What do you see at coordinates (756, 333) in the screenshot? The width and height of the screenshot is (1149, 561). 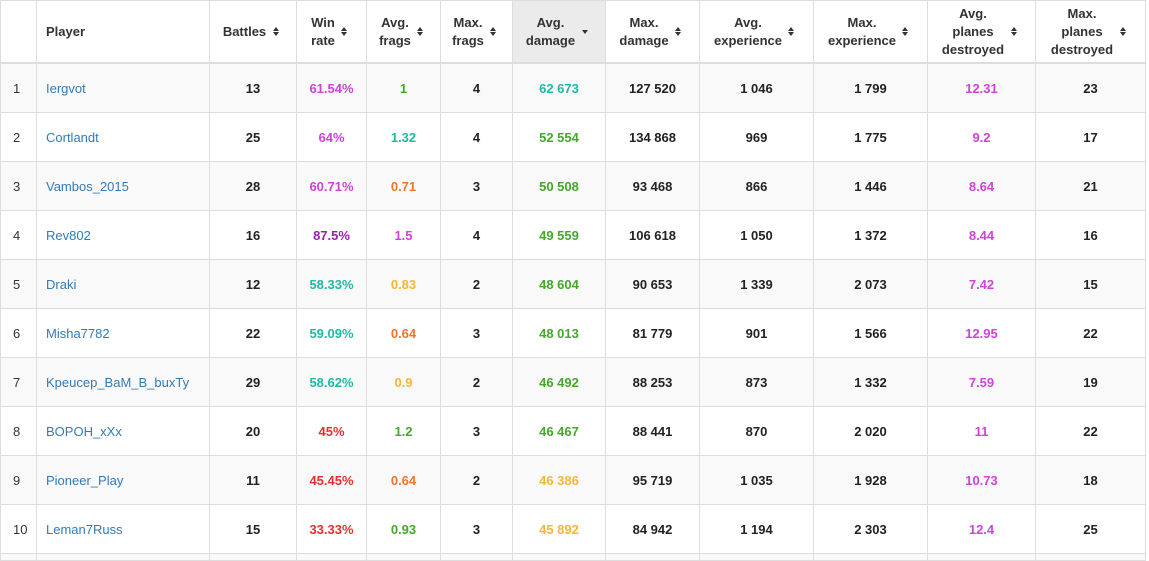 I see `avg-experience-cell: 901` at bounding box center [756, 333].